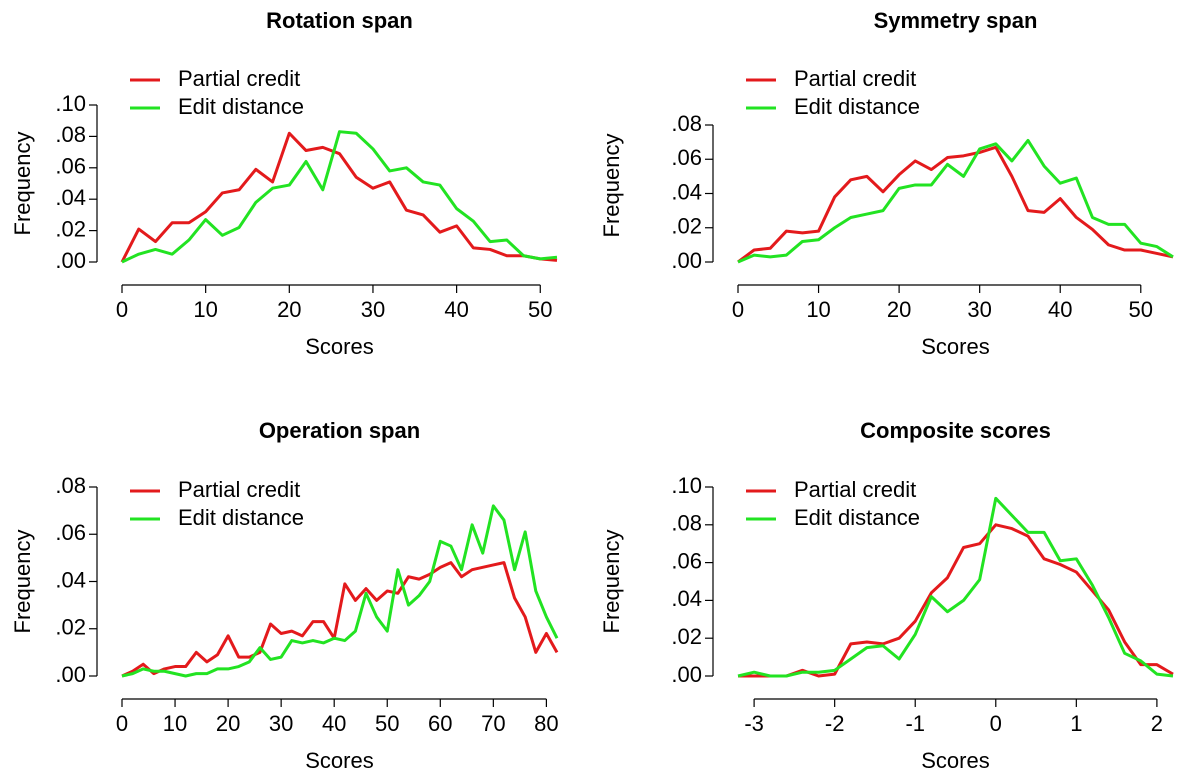  I want to click on x-tick-label: 70, so click(493, 723).